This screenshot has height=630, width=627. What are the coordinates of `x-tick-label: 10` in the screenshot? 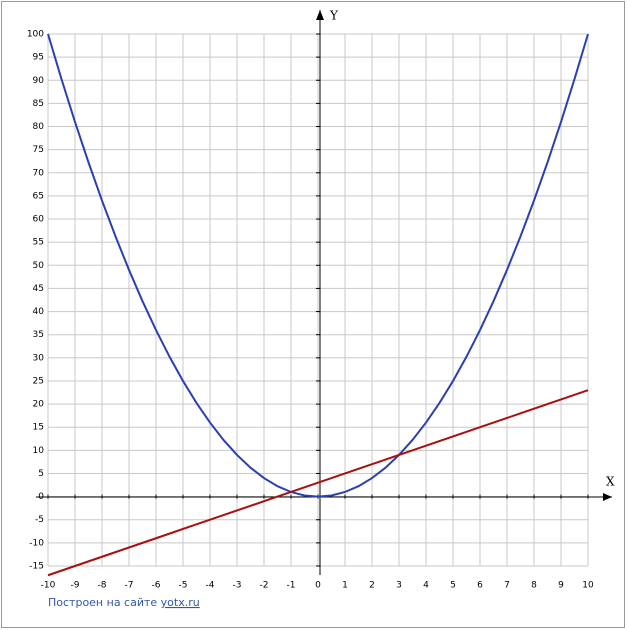 It's located at (588, 586).